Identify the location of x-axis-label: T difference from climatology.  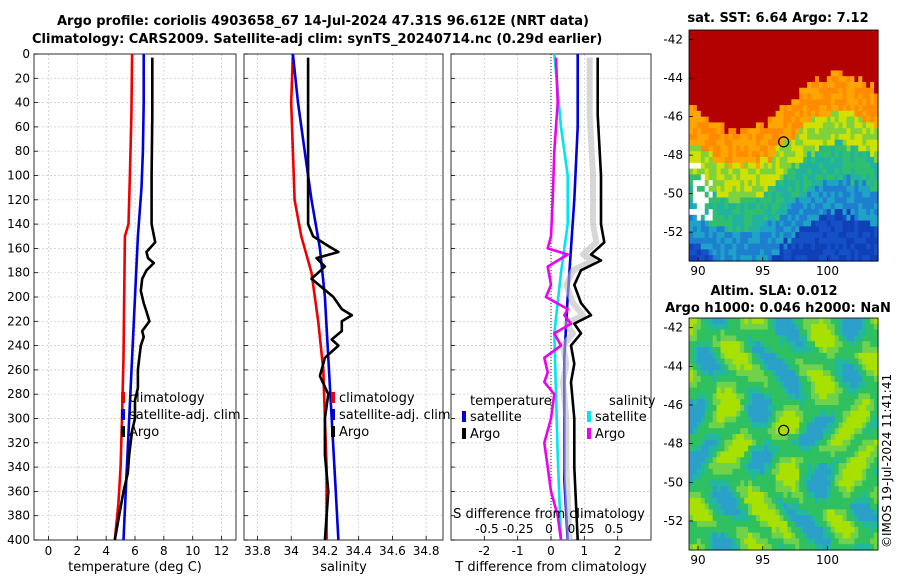
(550, 567).